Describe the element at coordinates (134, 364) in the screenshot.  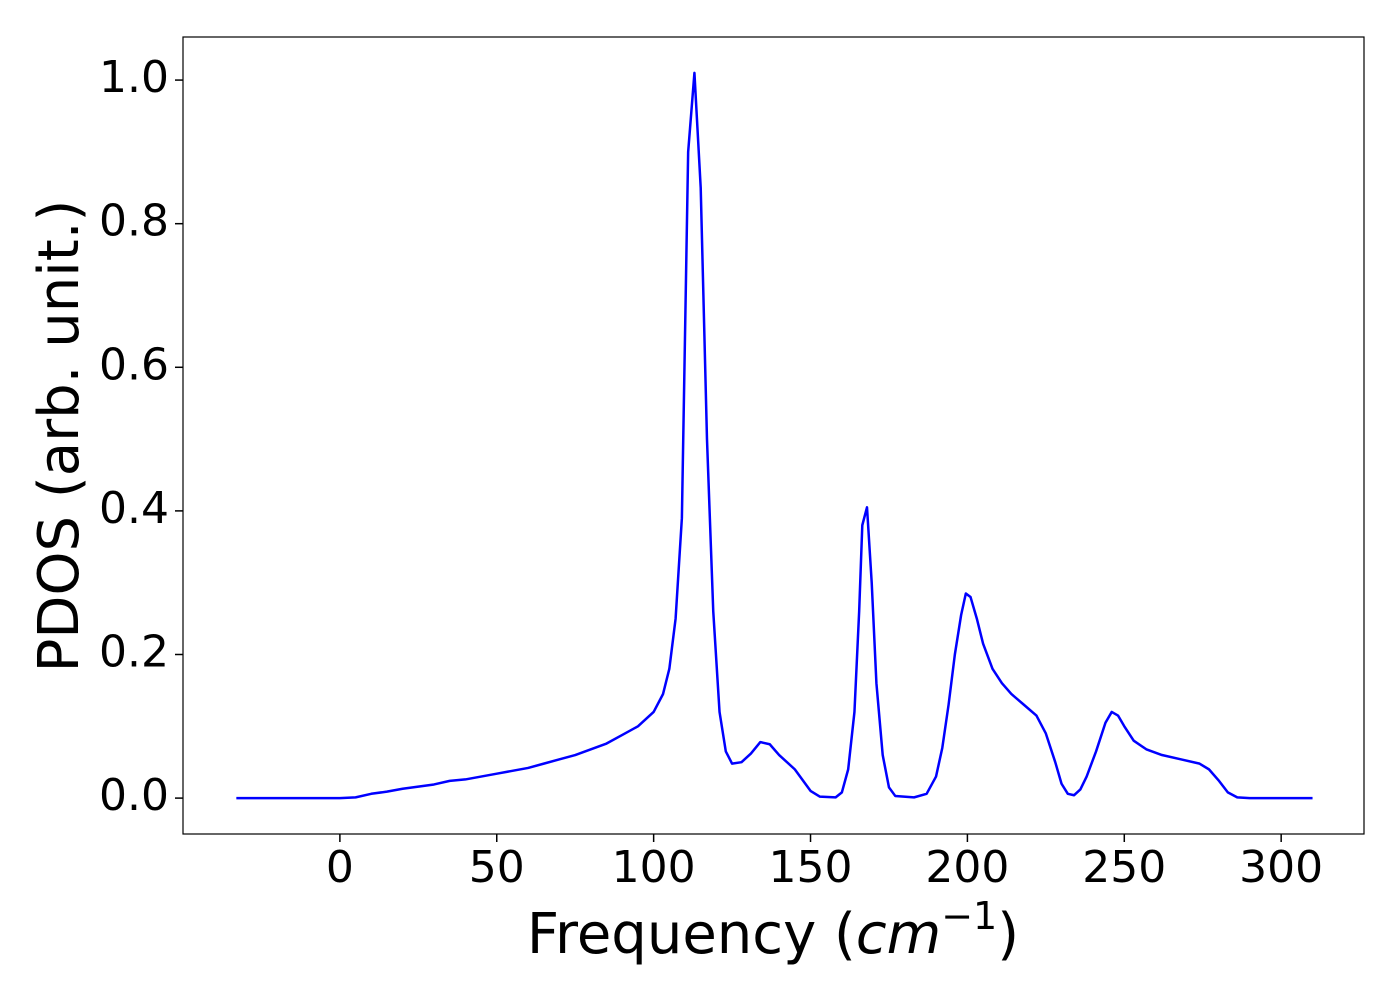
I see `y-tick-label: 0.6` at that location.